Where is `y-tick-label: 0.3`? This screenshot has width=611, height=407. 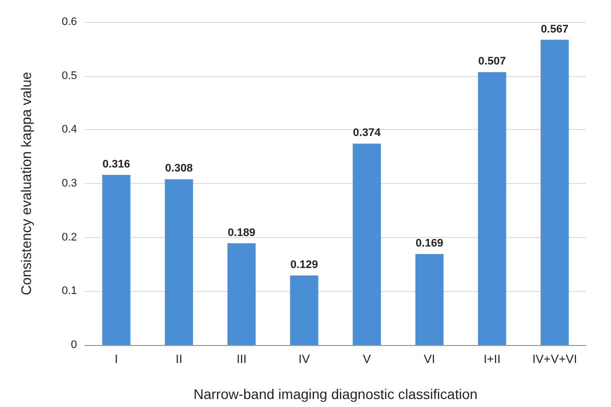 y-tick-label: 0.3 is located at coordinates (69, 184).